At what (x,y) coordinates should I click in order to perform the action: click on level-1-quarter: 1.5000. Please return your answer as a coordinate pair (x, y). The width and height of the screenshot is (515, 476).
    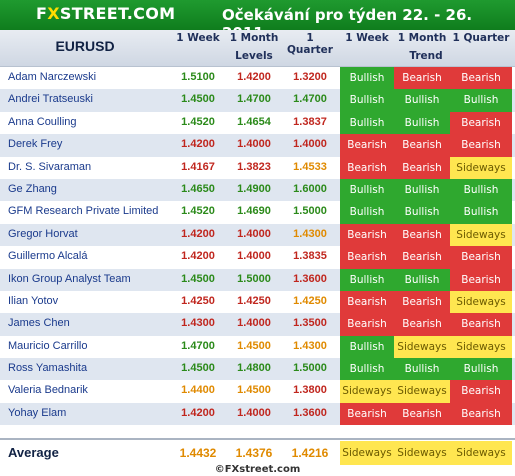
    Looking at the image, I should click on (310, 368).